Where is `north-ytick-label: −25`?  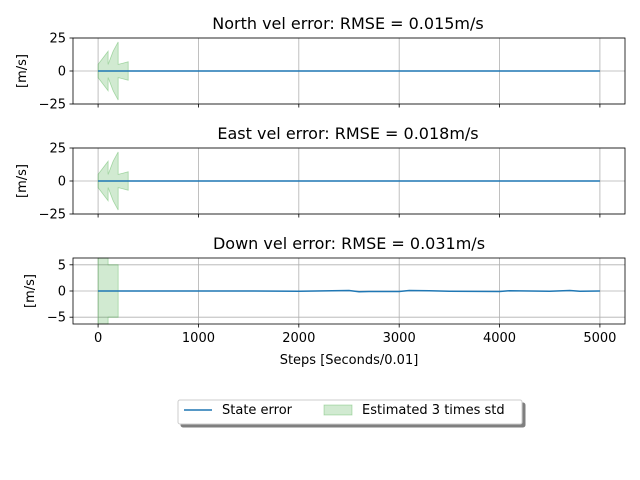 north-ytick-label: −25 is located at coordinates (52, 105).